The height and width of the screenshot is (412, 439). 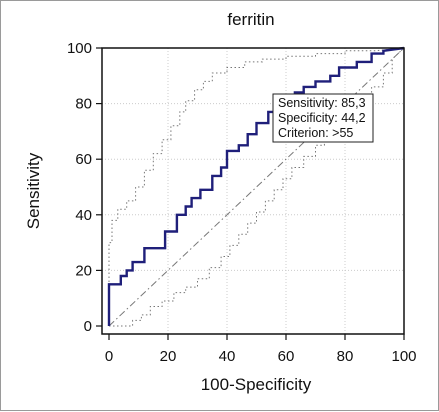 I want to click on x-tick-label-1: 20, so click(x=168, y=356).